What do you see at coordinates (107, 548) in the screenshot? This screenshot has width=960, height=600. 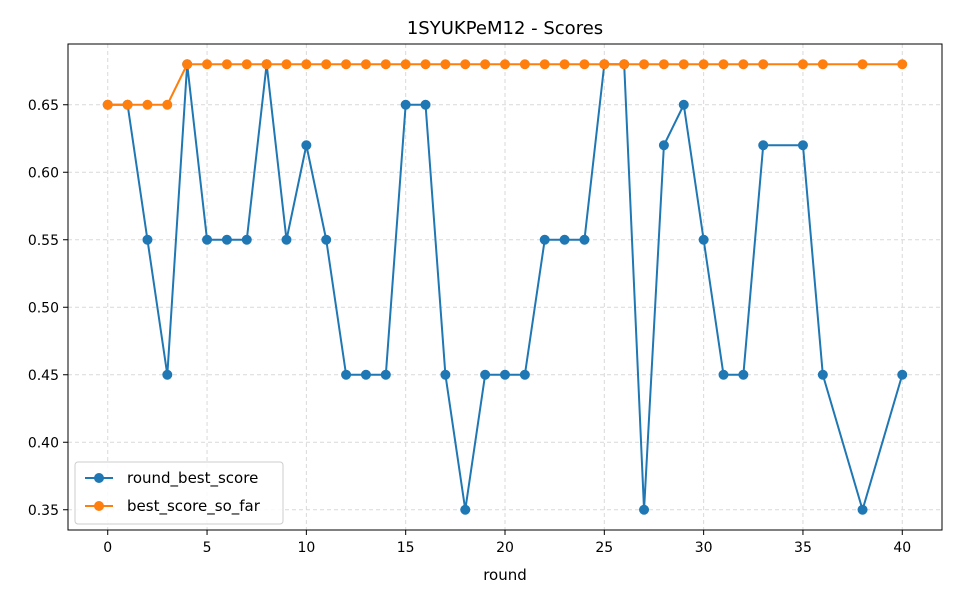 I see `x-tick-label: 0` at bounding box center [107, 548].